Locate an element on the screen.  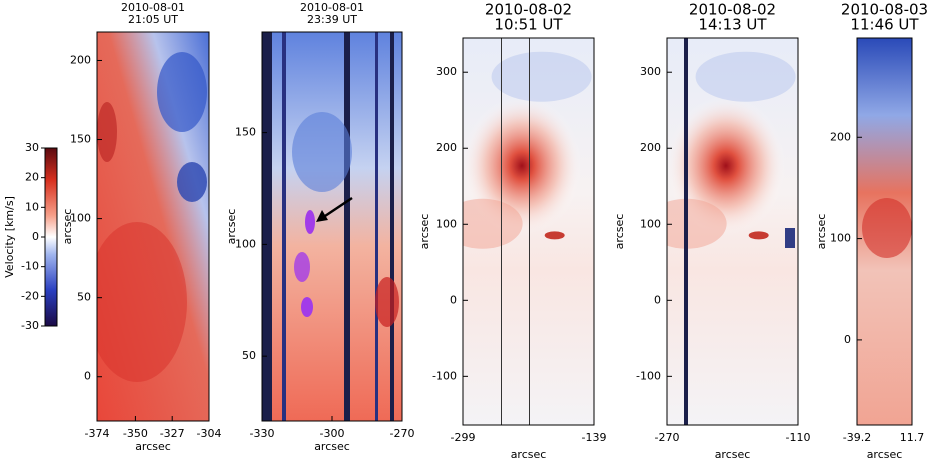
arrow is located at coordinates (337, 208).